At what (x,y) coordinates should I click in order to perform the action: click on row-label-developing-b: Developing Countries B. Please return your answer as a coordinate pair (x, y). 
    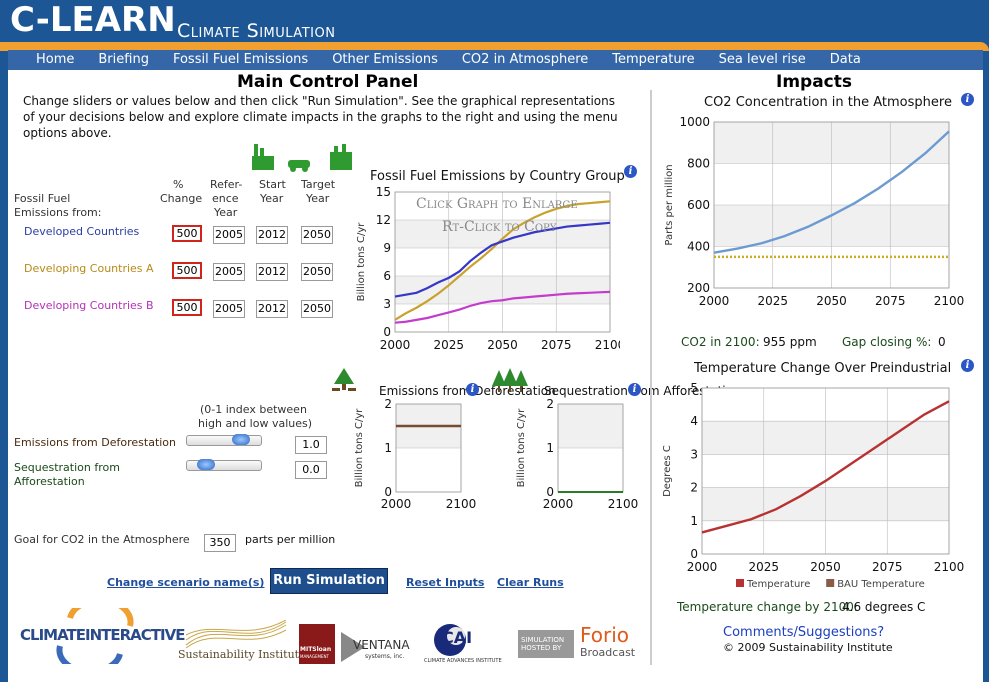
    Looking at the image, I should click on (89, 305).